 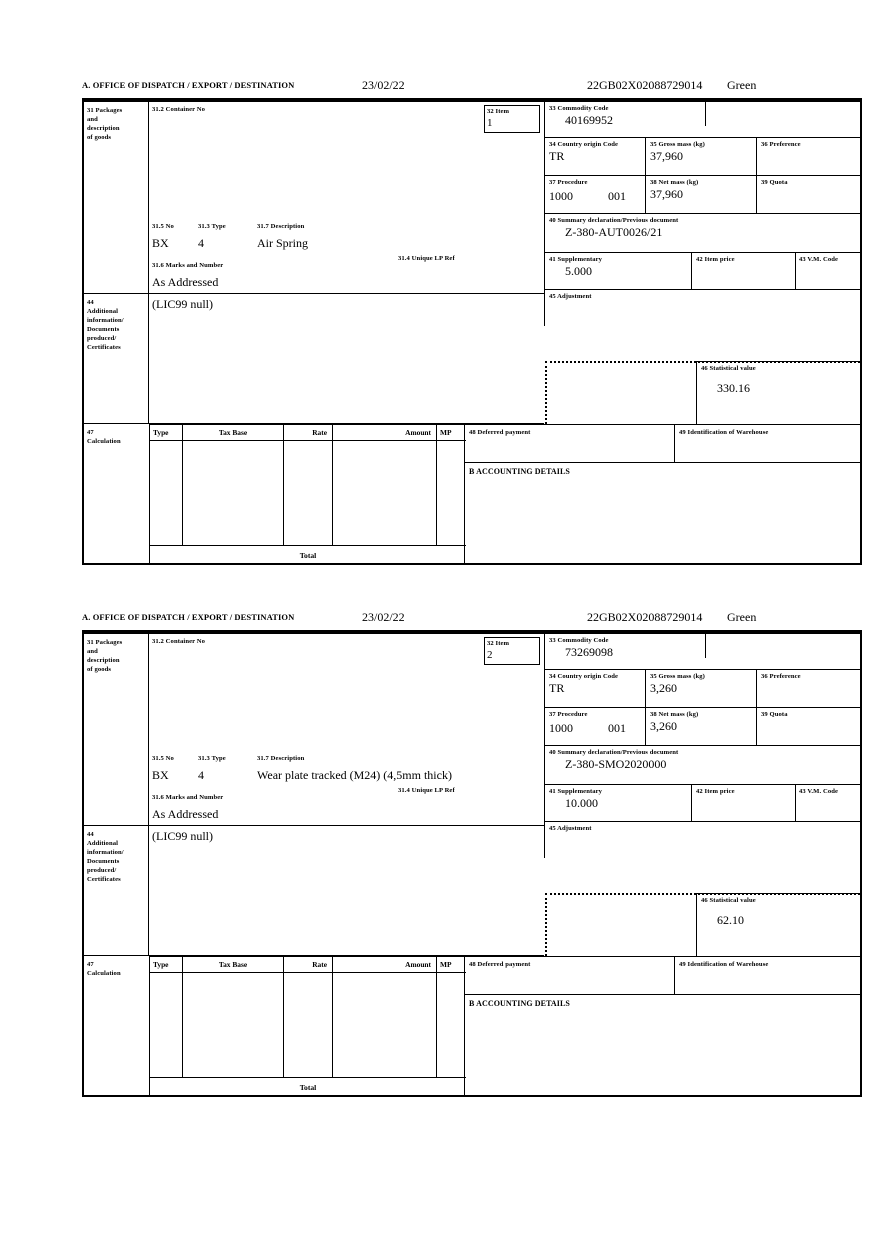 I want to click on box-36-preference-cell: 36 Preference, so click(x=808, y=157).